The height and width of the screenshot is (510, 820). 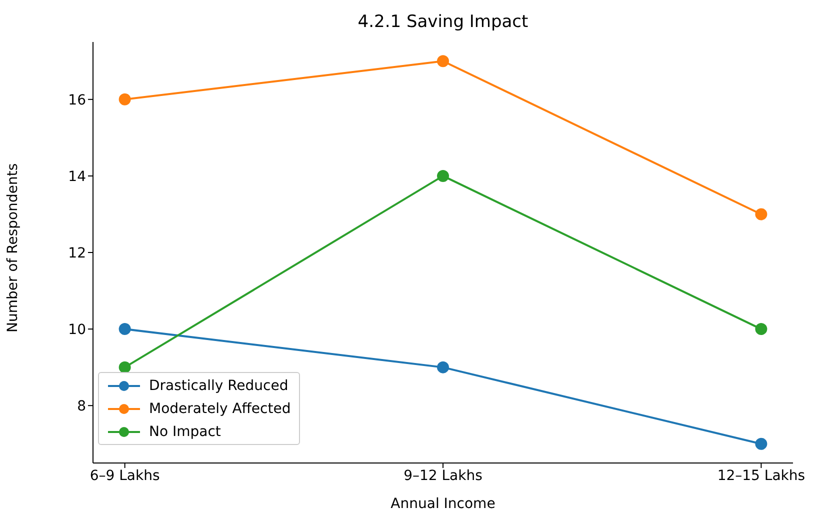 I want to click on y-tick-label: 14, so click(x=77, y=176).